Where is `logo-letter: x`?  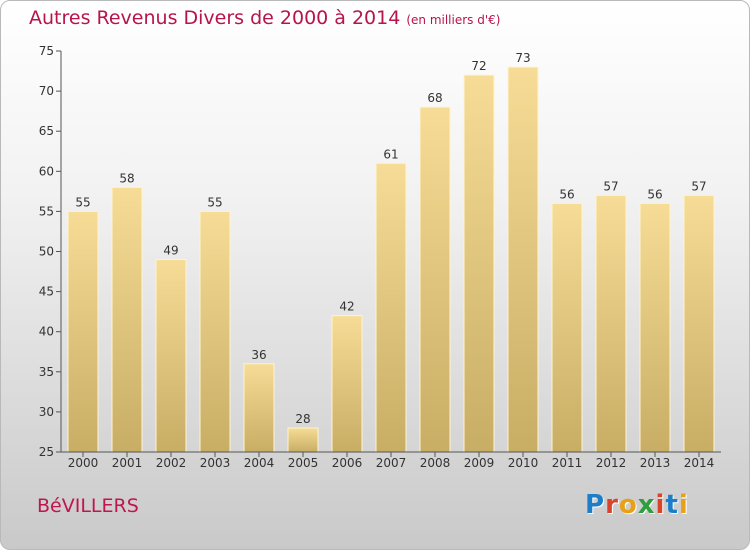
logo-letter: x is located at coordinates (646, 505).